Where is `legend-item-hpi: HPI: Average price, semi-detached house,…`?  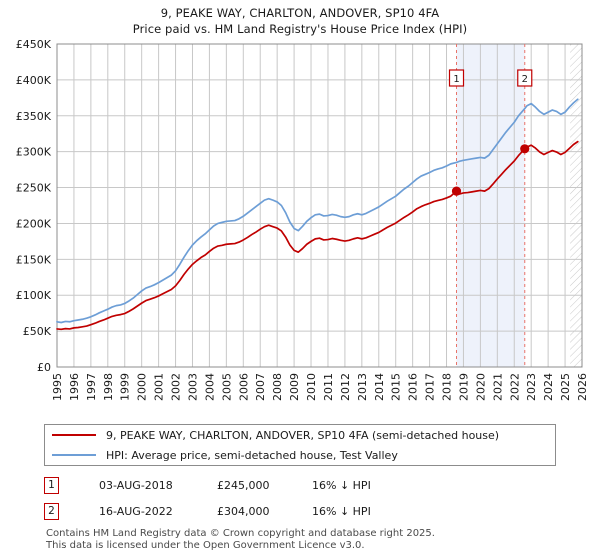 legend-item-hpi: HPI: Average price, semi-detached house,… is located at coordinates (300, 455).